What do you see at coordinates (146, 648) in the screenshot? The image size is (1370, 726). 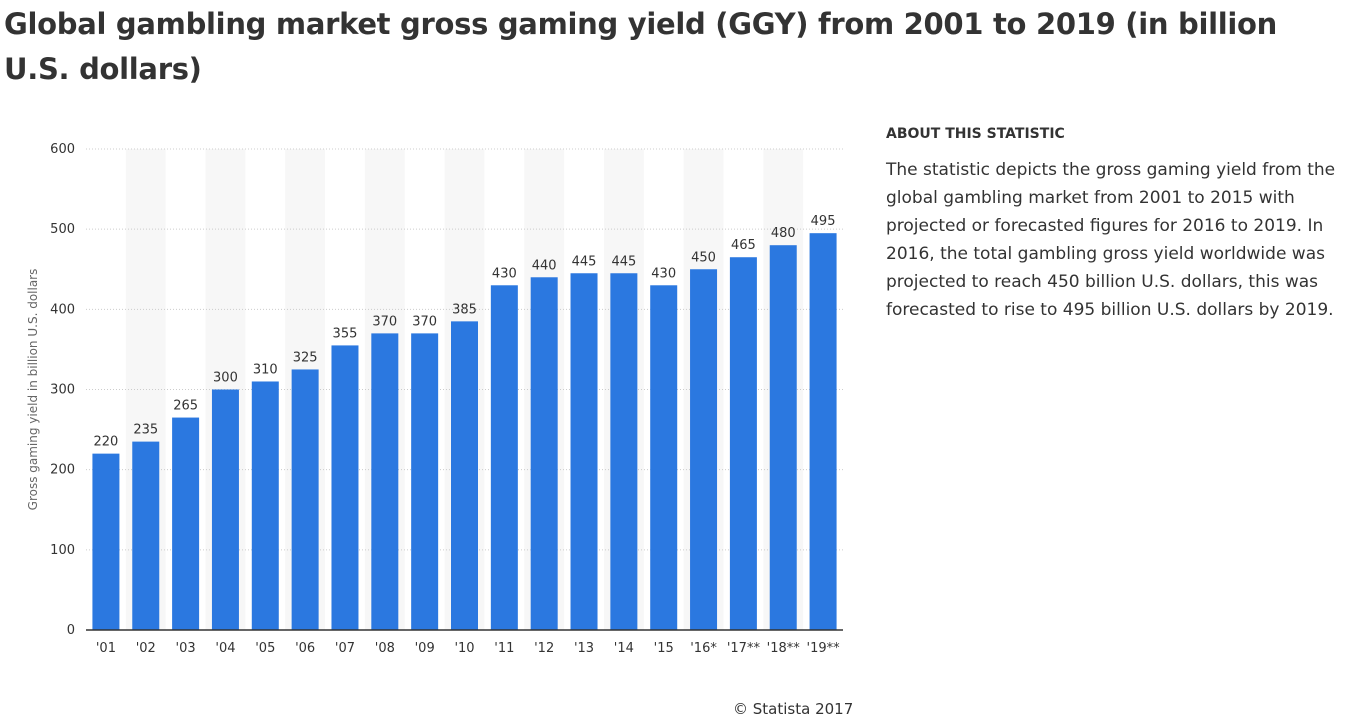 I see `x-tick-label: '02` at bounding box center [146, 648].